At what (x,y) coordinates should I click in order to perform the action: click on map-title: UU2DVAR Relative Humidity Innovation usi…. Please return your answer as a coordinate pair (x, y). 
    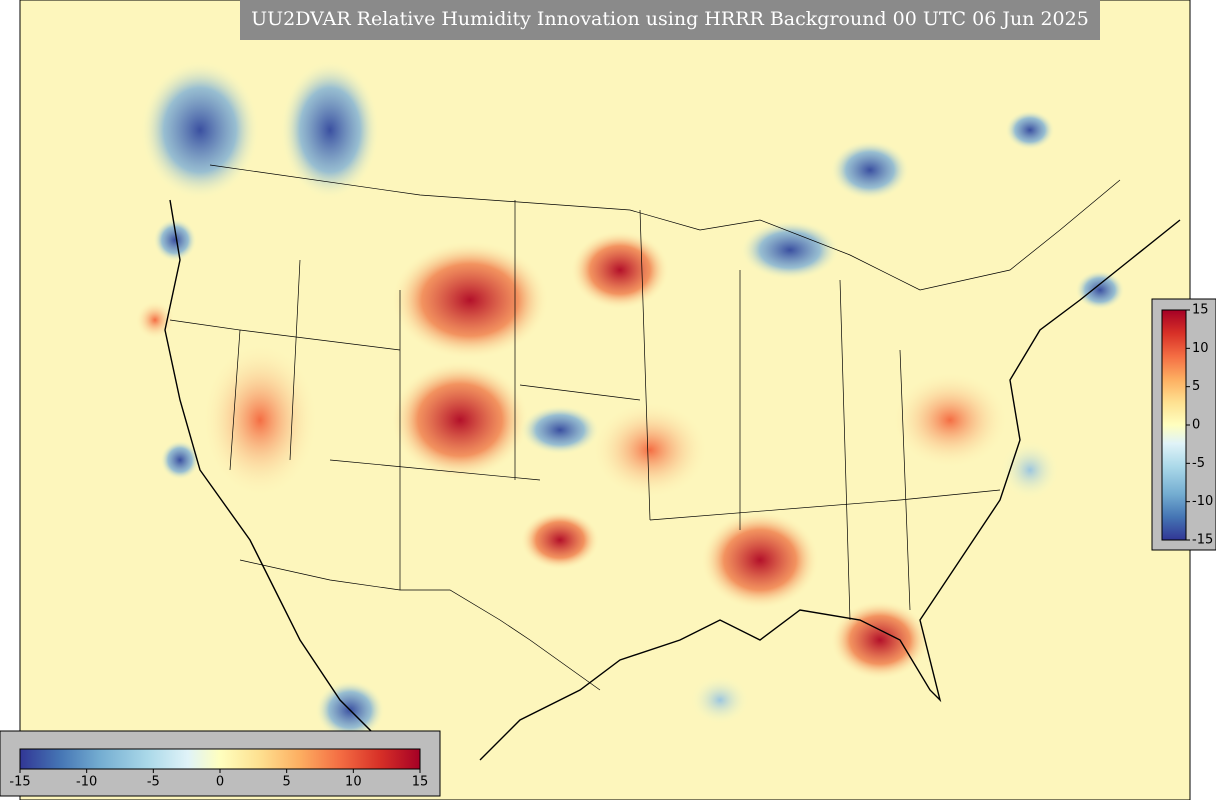
    Looking at the image, I should click on (670, 19).